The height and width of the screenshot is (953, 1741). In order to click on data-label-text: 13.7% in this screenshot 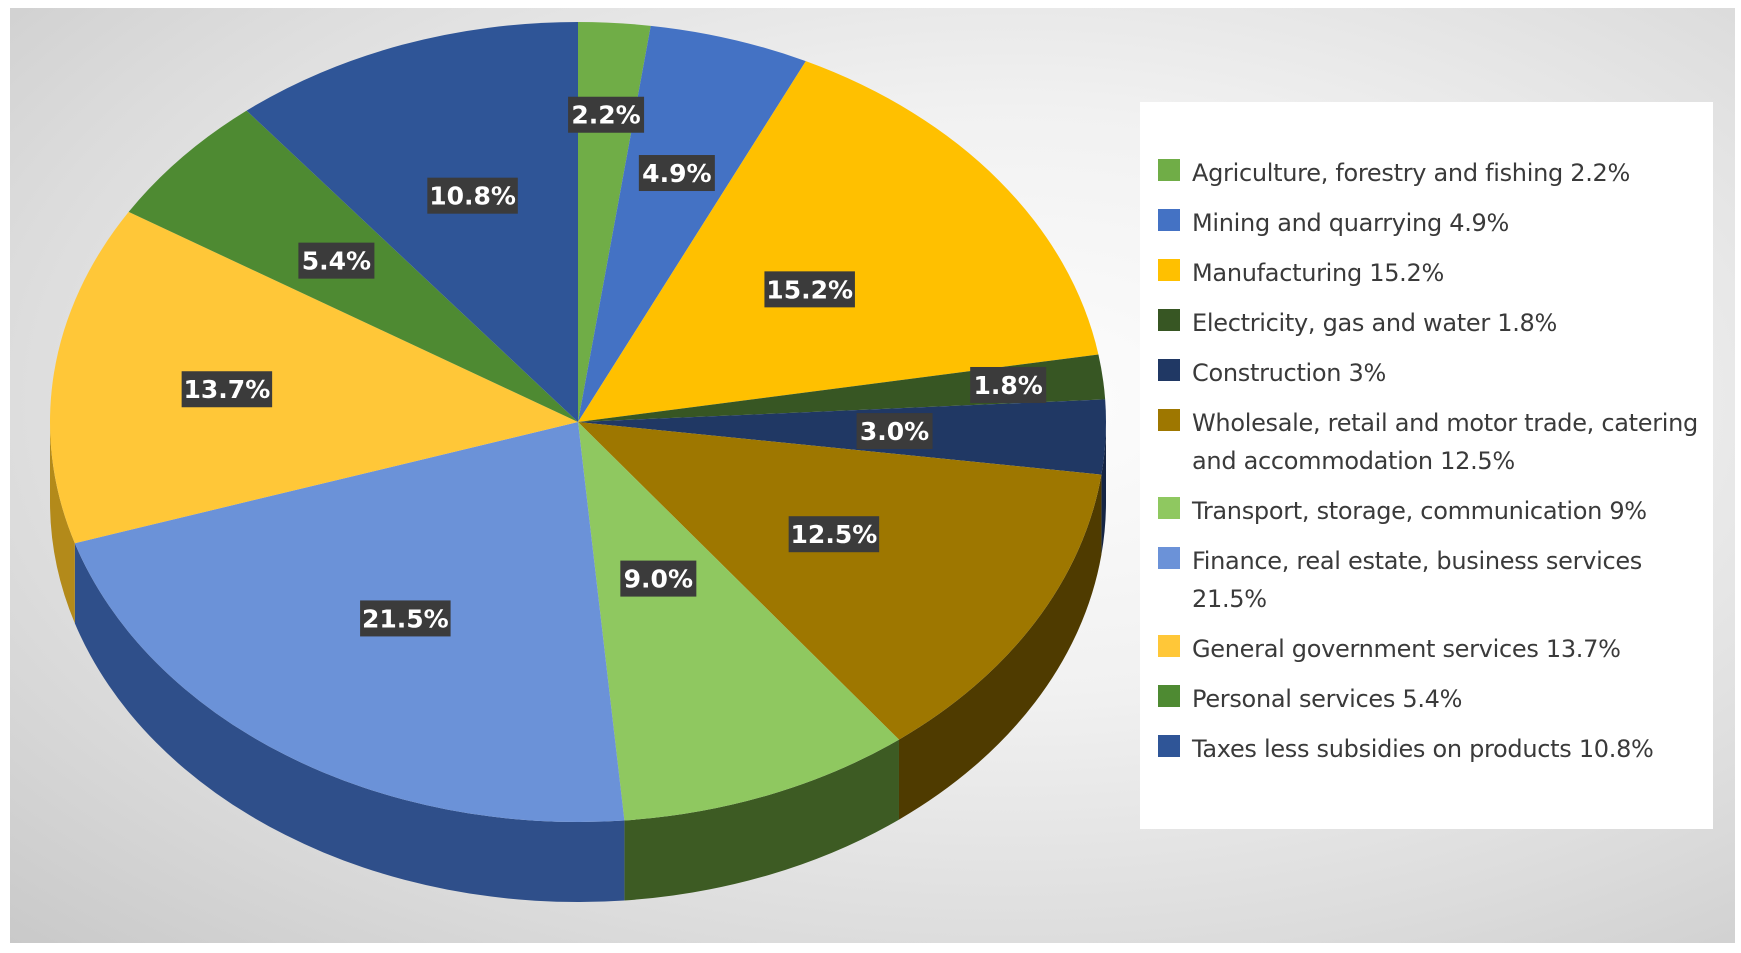, I will do `click(227, 389)`.